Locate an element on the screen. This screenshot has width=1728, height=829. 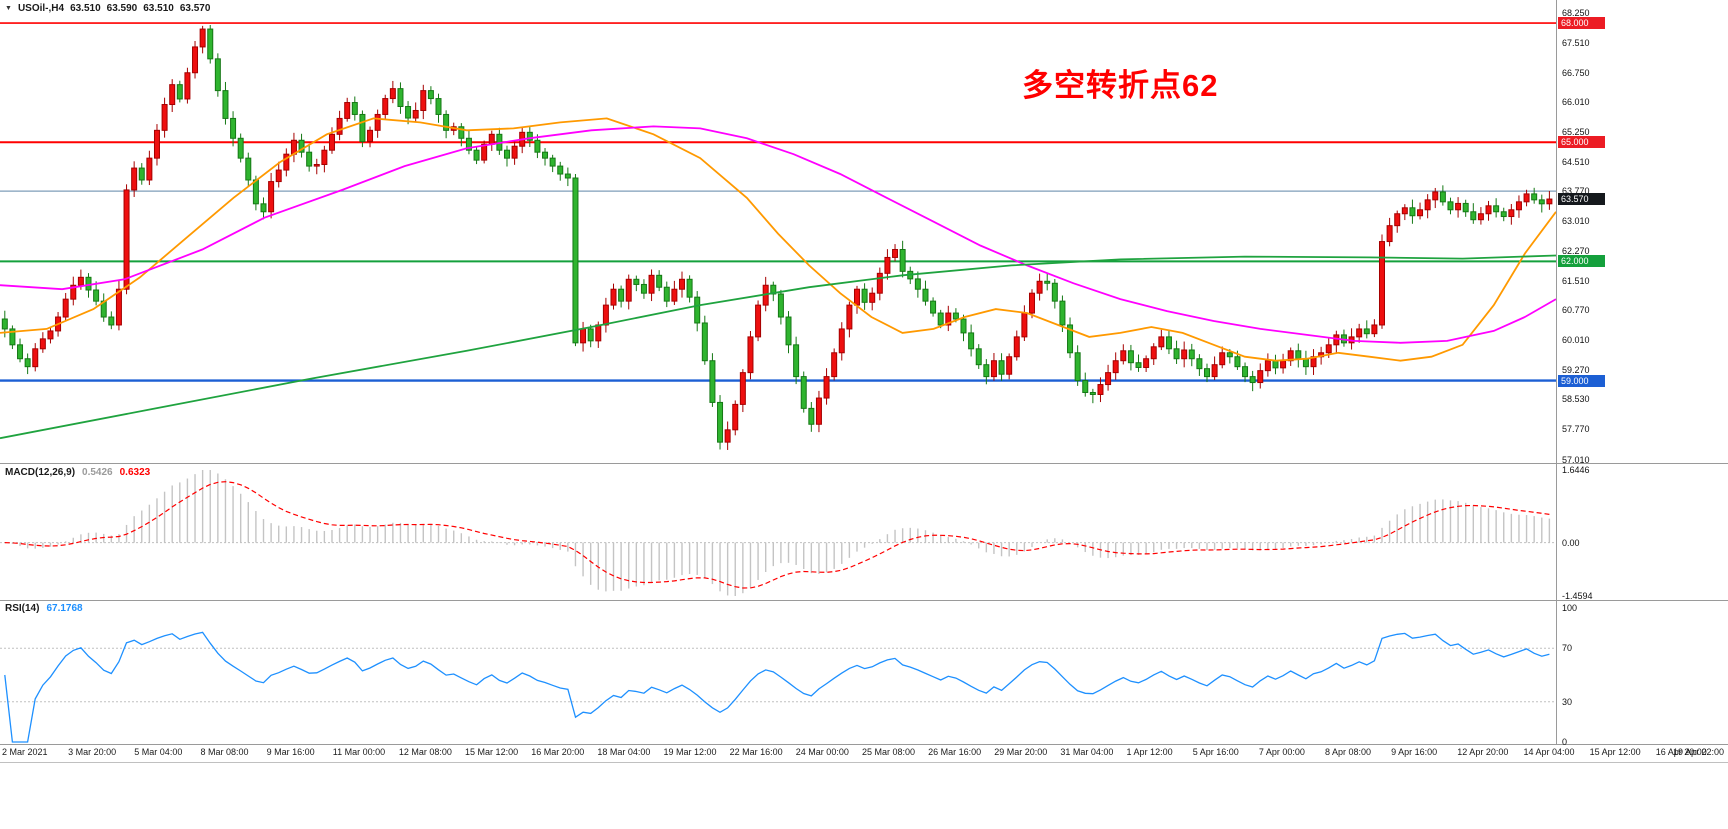
time-axis-label: 11 Mar 00:00 is located at coordinates (359, 752).